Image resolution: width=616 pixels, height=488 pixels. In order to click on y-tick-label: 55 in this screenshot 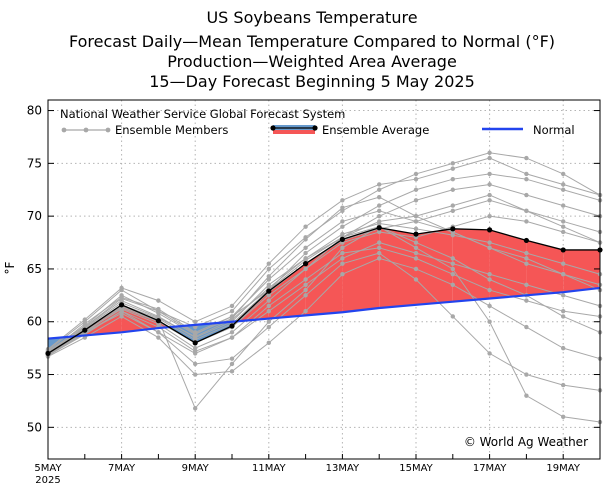, I will do `click(34, 375)`.